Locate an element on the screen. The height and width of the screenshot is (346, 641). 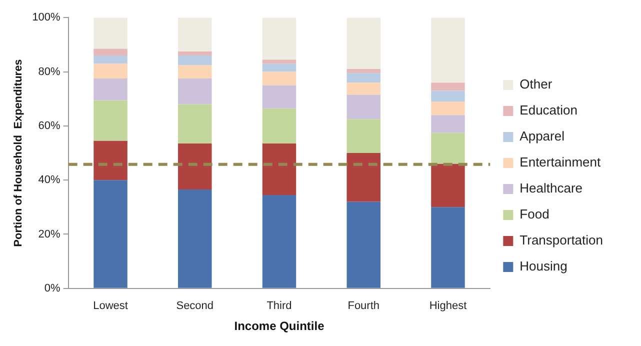
y-tick-label: 100% is located at coordinates (46, 18).